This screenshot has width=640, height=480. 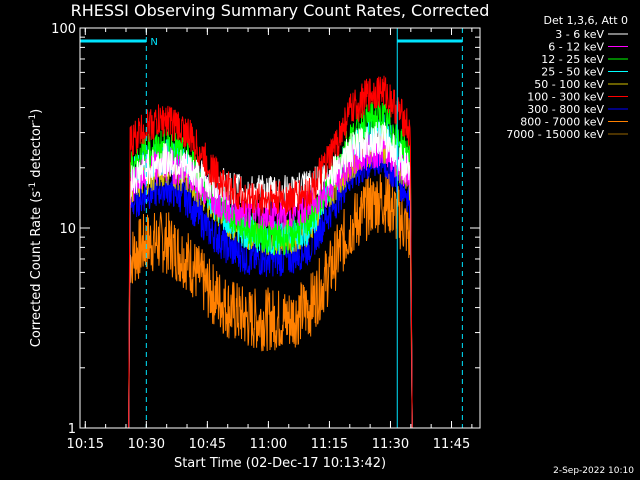 I want to click on legend-entry-label: 7000 - 15000 keV, so click(x=555, y=134).